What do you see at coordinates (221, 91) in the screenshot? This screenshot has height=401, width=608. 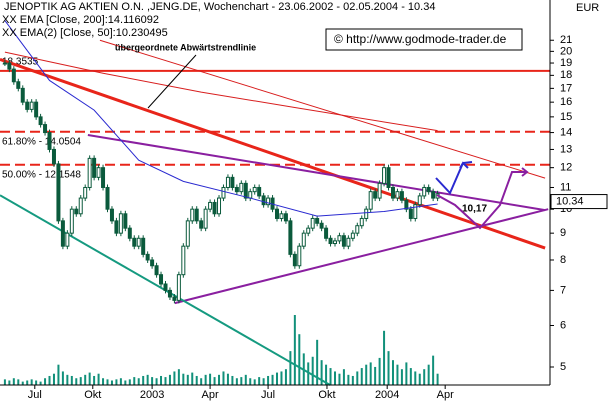 I see `indicator-line` at bounding box center [221, 91].